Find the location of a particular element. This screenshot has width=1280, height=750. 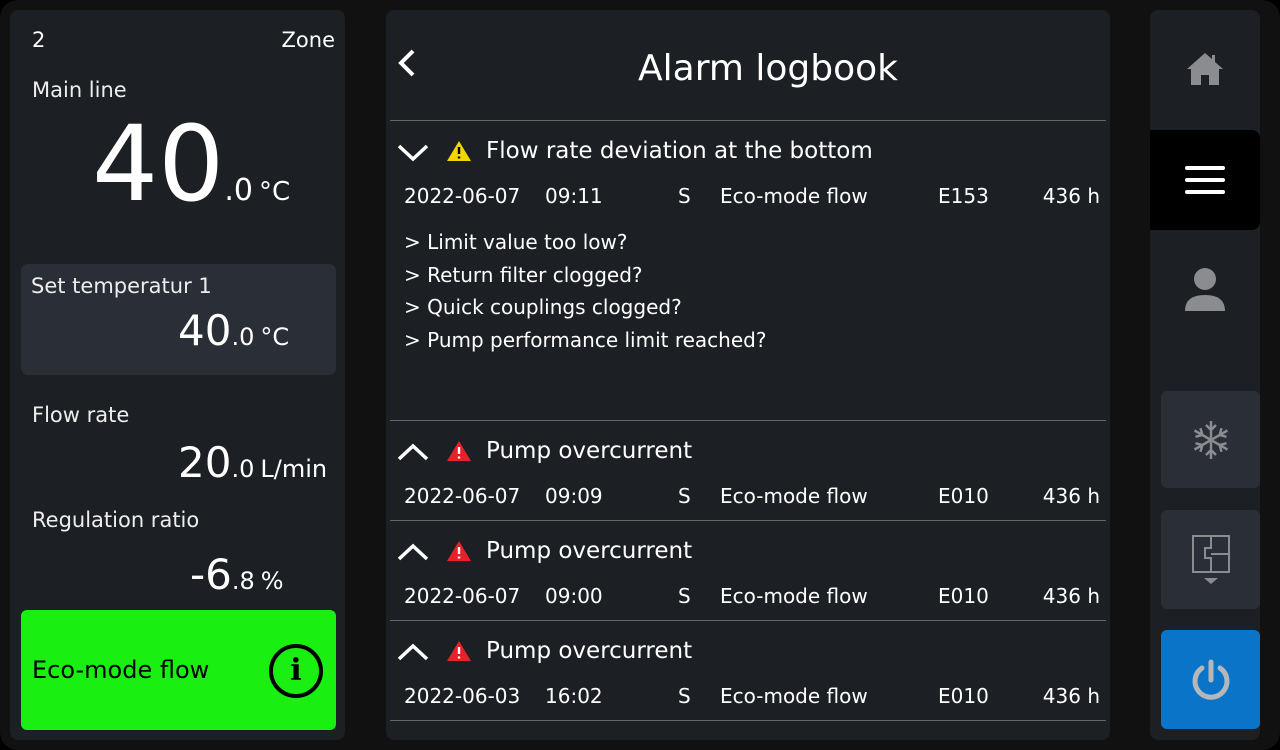

menu-icon is located at coordinates (1205, 180).